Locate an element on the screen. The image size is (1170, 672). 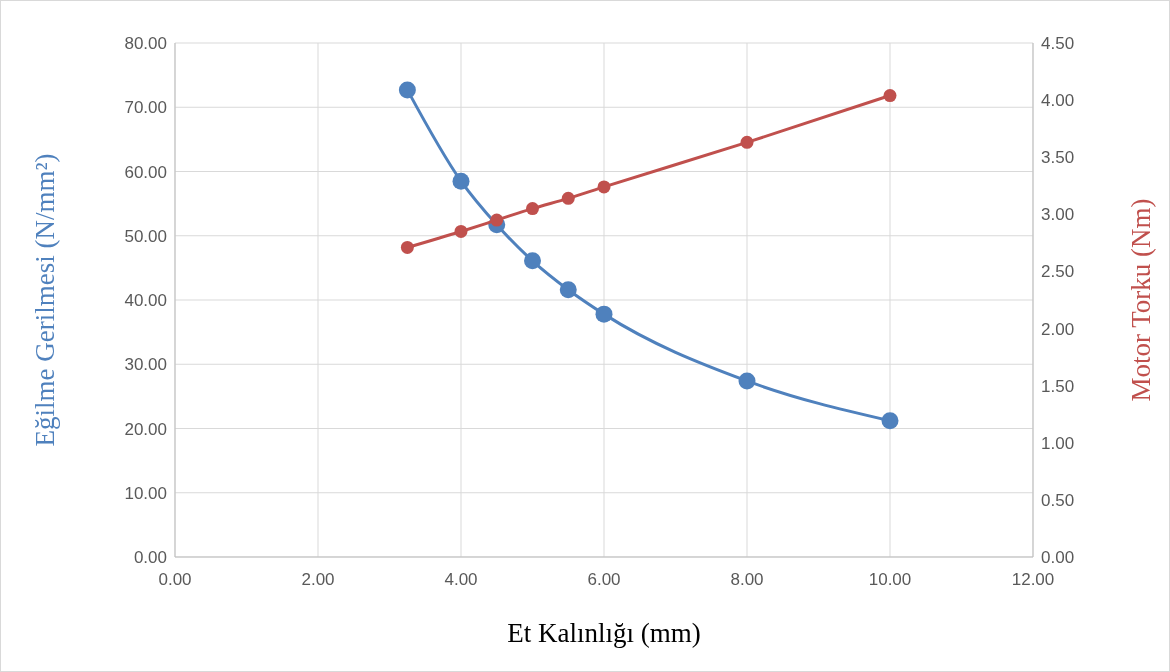
y2-tick-label: 2.50 is located at coordinates (1058, 272).